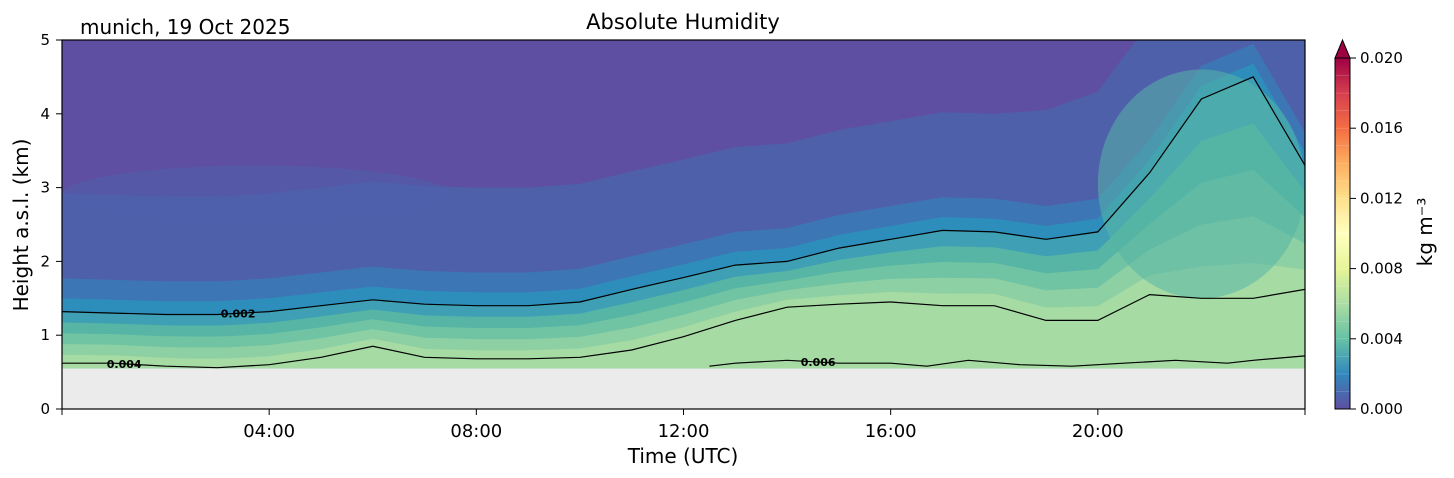 The height and width of the screenshot is (478, 1454). What do you see at coordinates (45, 40) in the screenshot?
I see `y-tick-label: 5` at bounding box center [45, 40].